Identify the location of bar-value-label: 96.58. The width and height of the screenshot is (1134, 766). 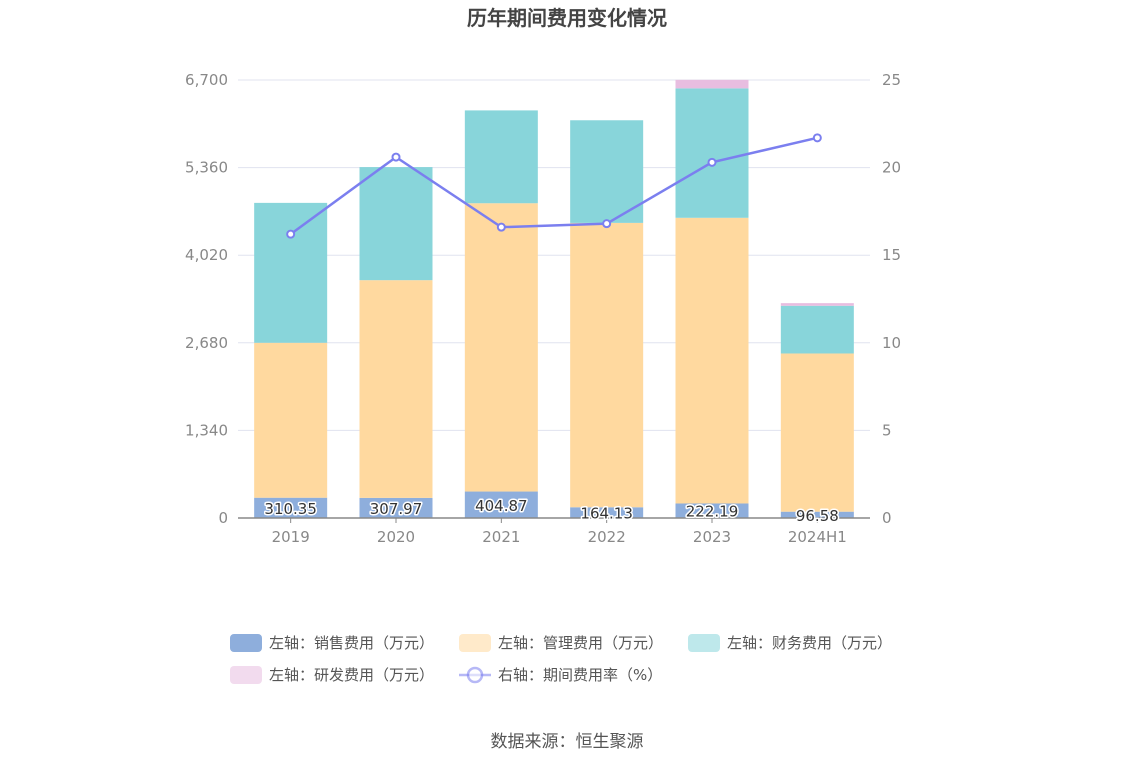
(817, 516).